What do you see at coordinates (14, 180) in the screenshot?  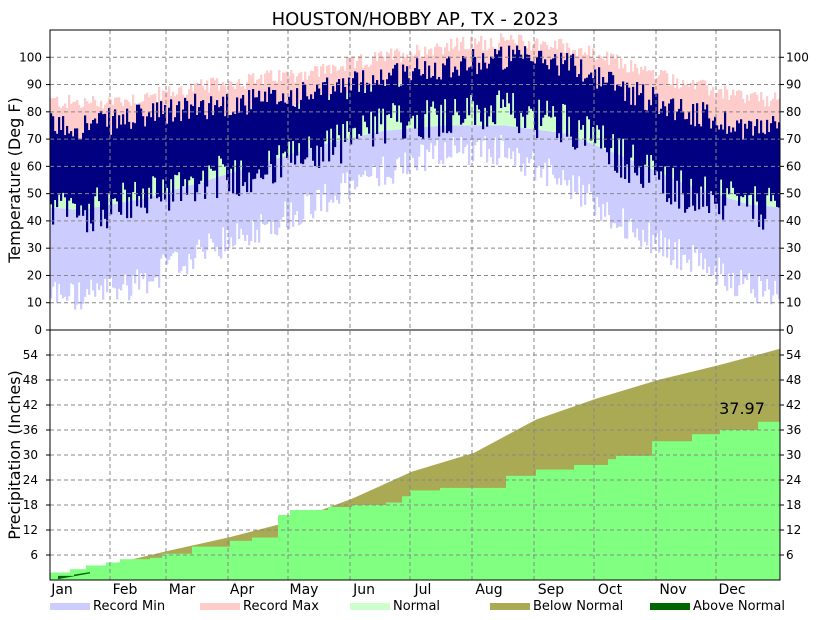 I see `temperature-axis-title: Temperature (Deg F)` at bounding box center [14, 180].